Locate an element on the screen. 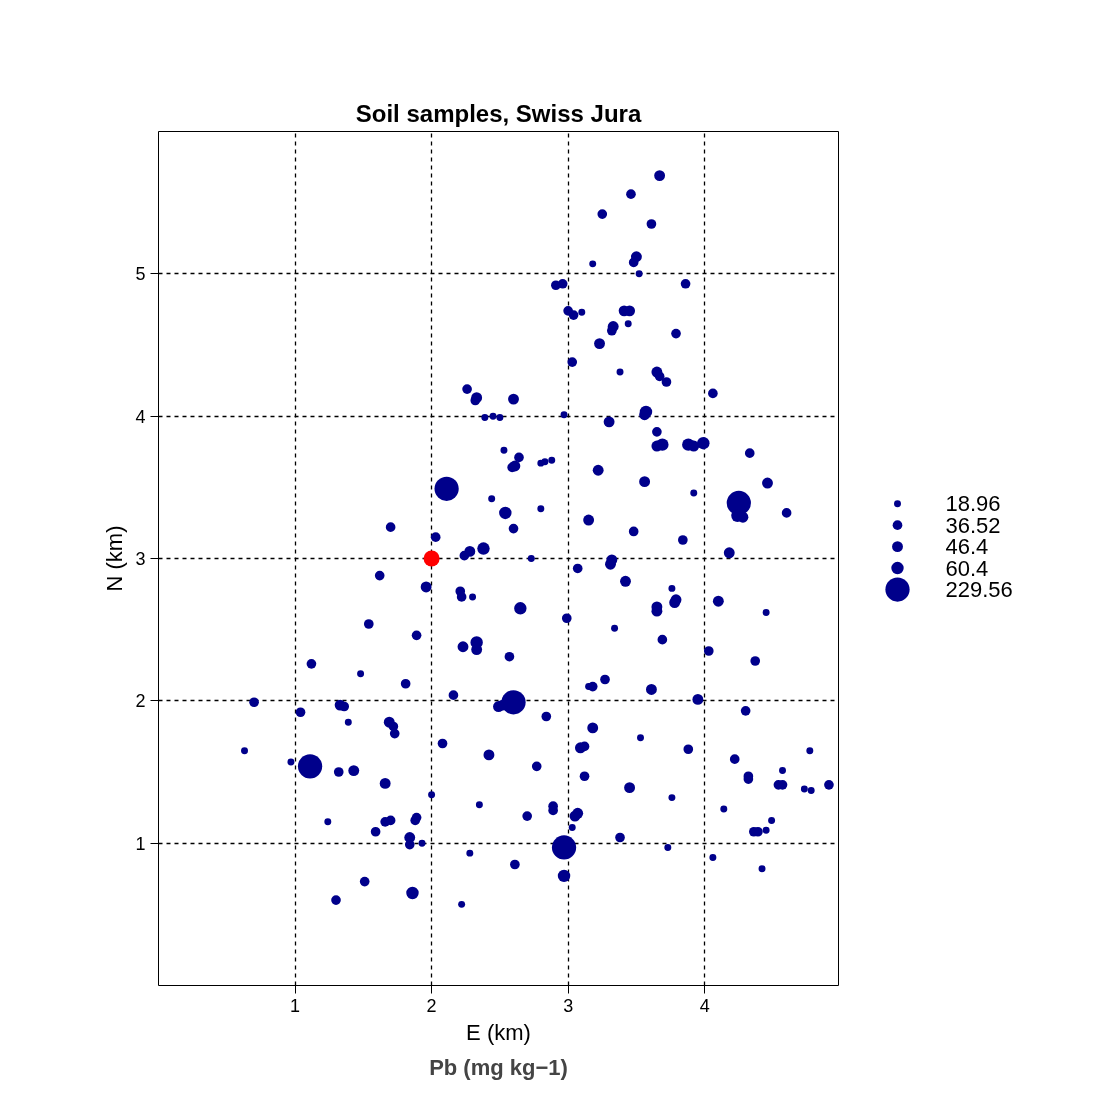  y-tick-label: 1 is located at coordinates (140, 843).